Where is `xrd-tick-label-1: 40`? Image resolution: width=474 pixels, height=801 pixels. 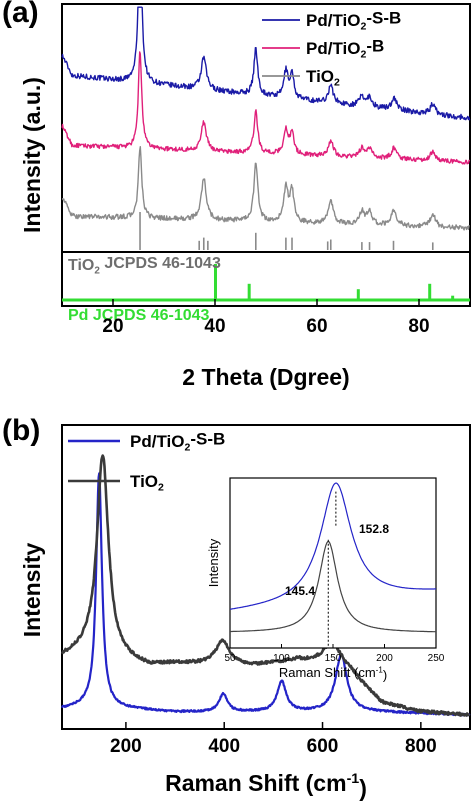
xrd-tick-label-1: 40 is located at coordinates (214, 326).